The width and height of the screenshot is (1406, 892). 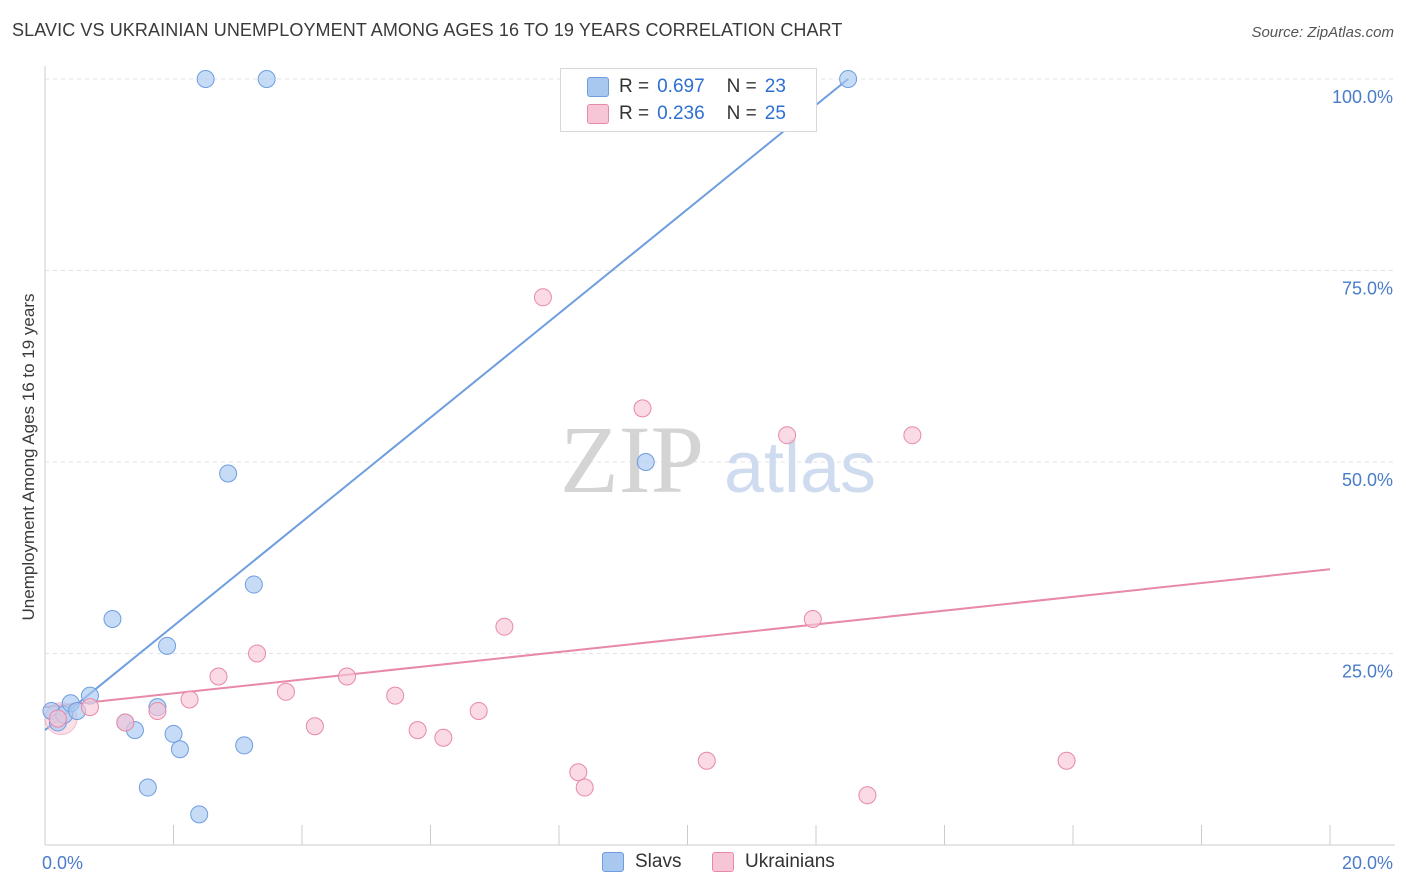 I want to click on y-tick-label: 75.0%, so click(x=1367, y=289).